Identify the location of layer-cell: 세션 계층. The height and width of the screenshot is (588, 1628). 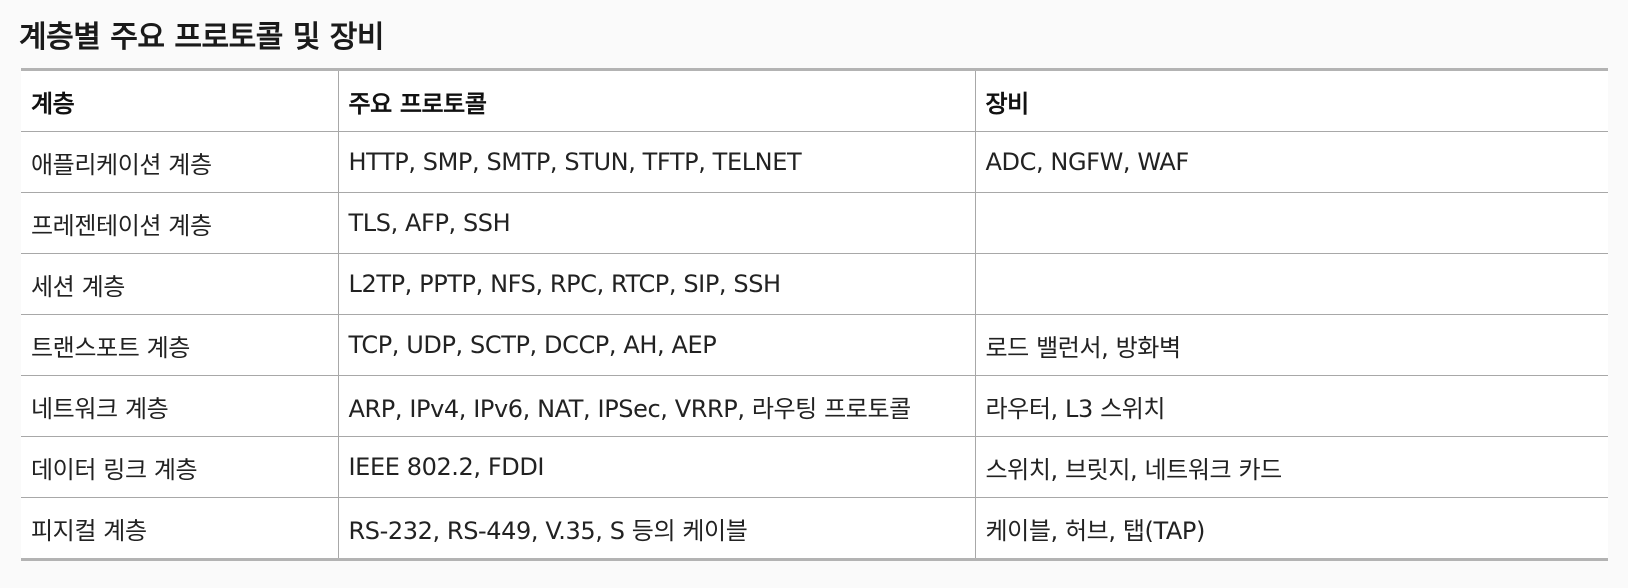
(179, 284).